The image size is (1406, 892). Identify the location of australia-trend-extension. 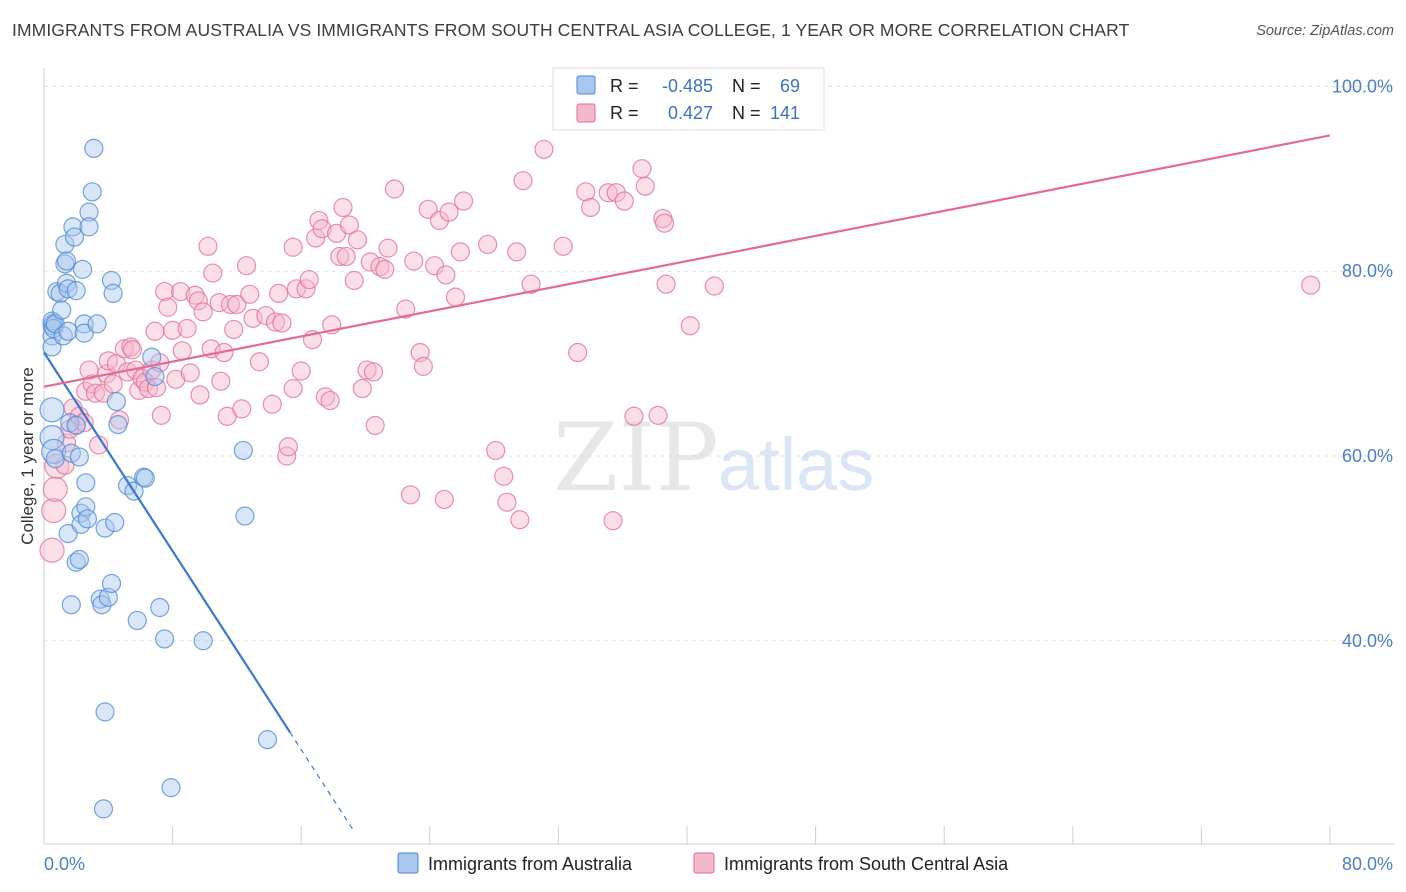
(321, 780).